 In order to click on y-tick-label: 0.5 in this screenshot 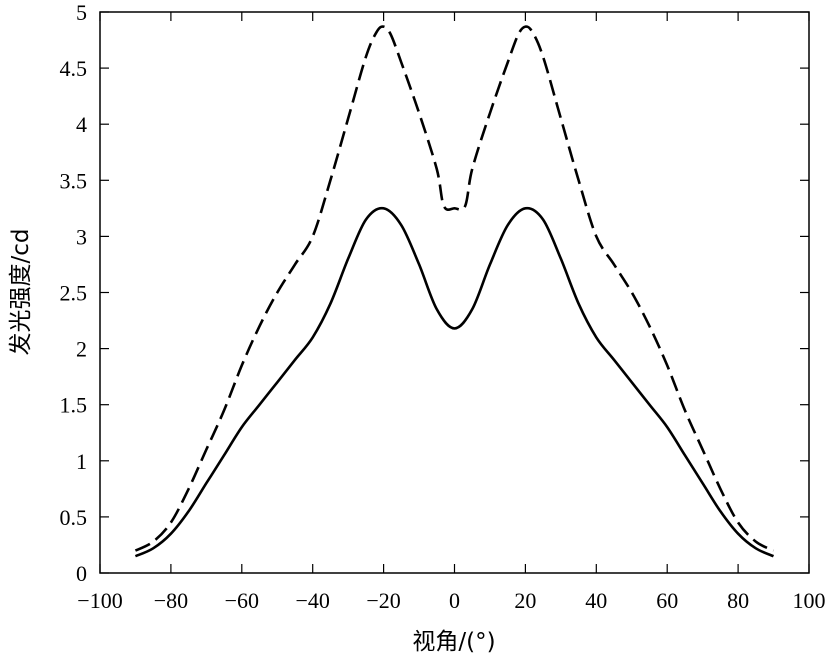, I will do `click(74, 517)`.